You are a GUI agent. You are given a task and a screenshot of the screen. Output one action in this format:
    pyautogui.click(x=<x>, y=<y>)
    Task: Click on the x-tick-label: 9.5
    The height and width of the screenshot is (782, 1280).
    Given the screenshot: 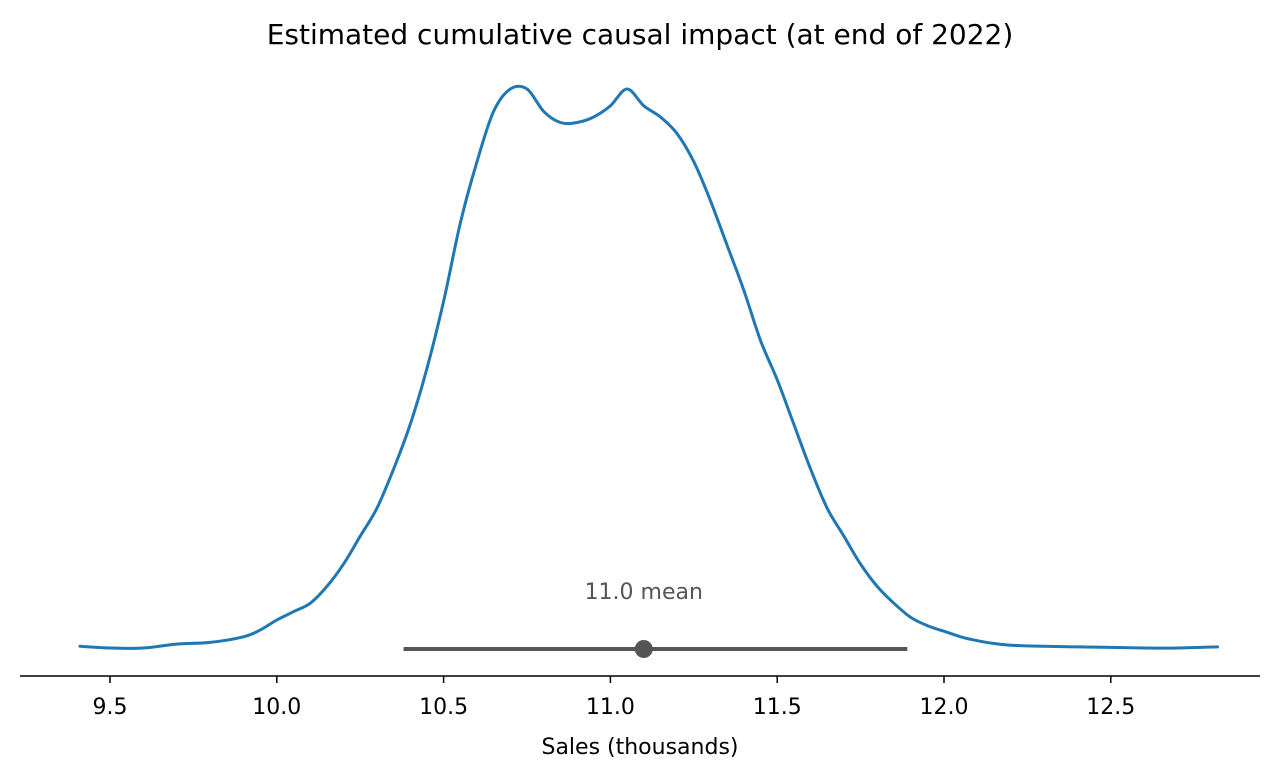 What is the action you would take?
    pyautogui.click(x=110, y=707)
    